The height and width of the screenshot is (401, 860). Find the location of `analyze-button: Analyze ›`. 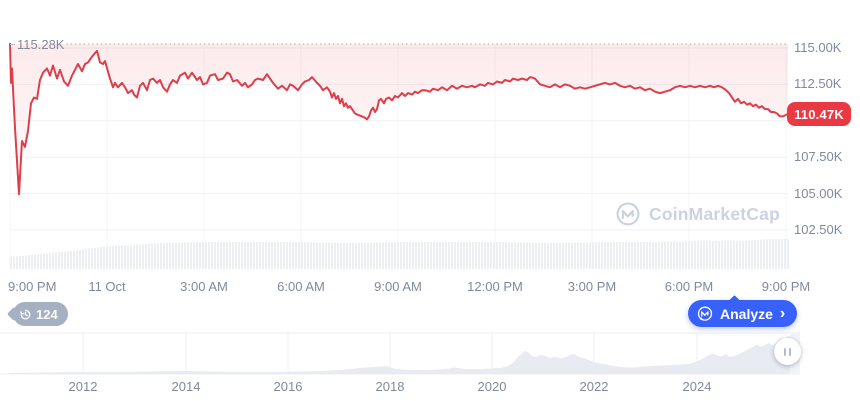

analyze-button: Analyze › is located at coordinates (743, 313).